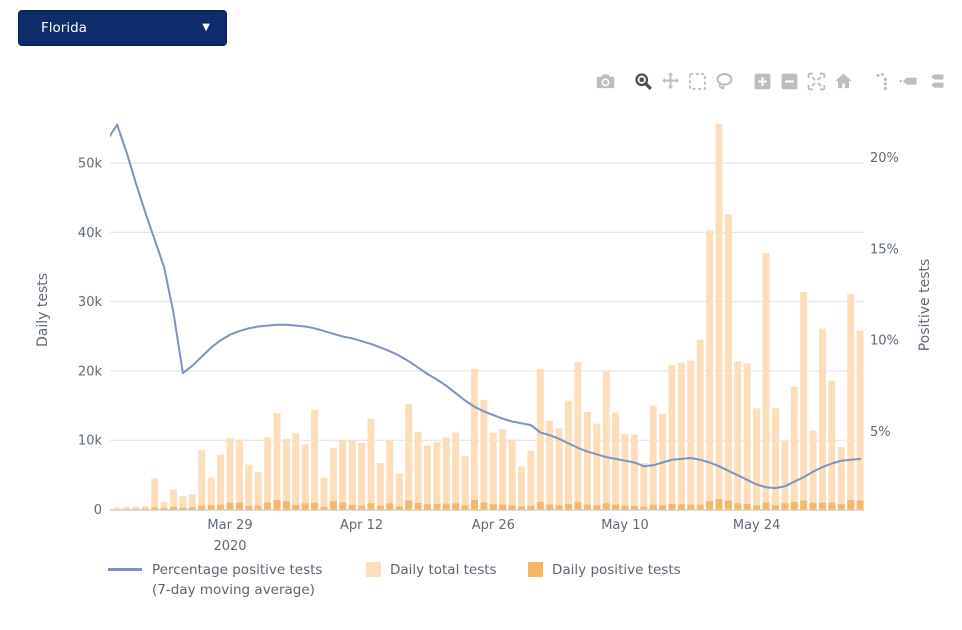 The image size is (962, 630). Describe the element at coordinates (881, 81) in the screenshot. I see `spike-lines-icon` at that location.